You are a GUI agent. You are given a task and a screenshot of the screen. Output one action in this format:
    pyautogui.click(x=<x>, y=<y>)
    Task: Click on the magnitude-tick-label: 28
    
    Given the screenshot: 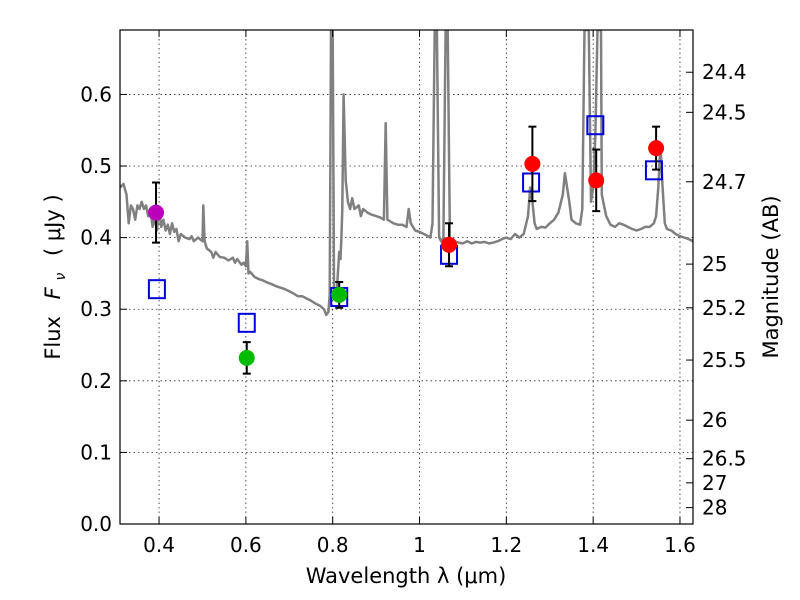 What is the action you would take?
    pyautogui.click(x=714, y=508)
    